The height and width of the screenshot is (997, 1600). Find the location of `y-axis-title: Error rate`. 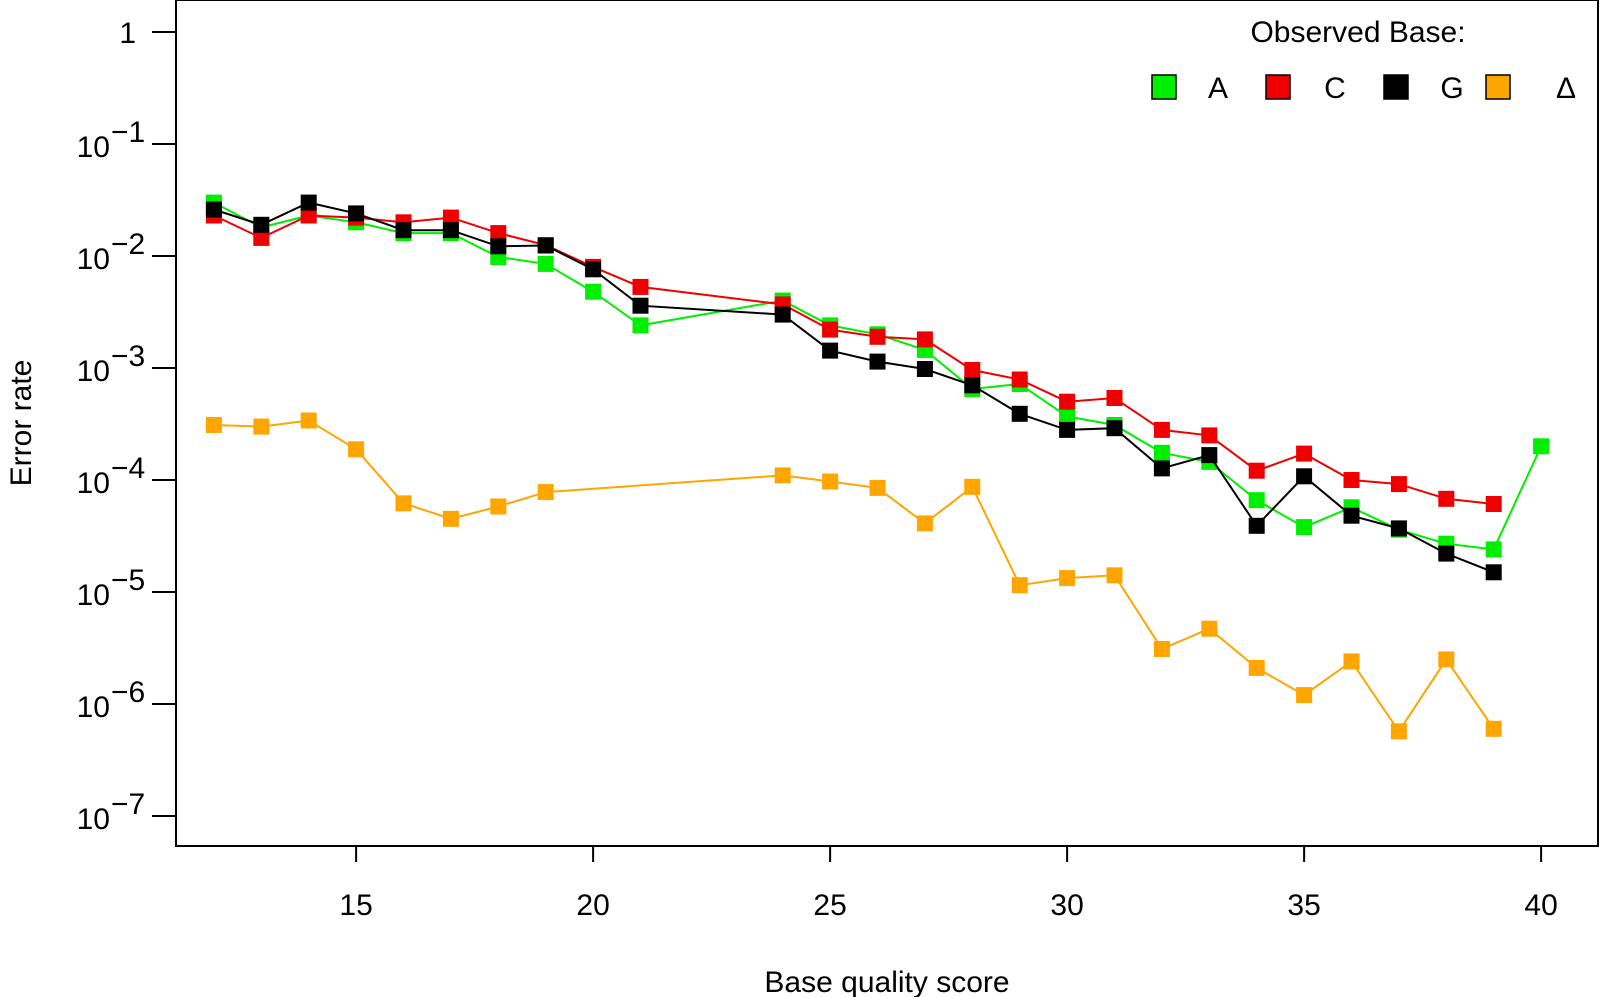

y-axis-title: Error rate is located at coordinates (21, 423).